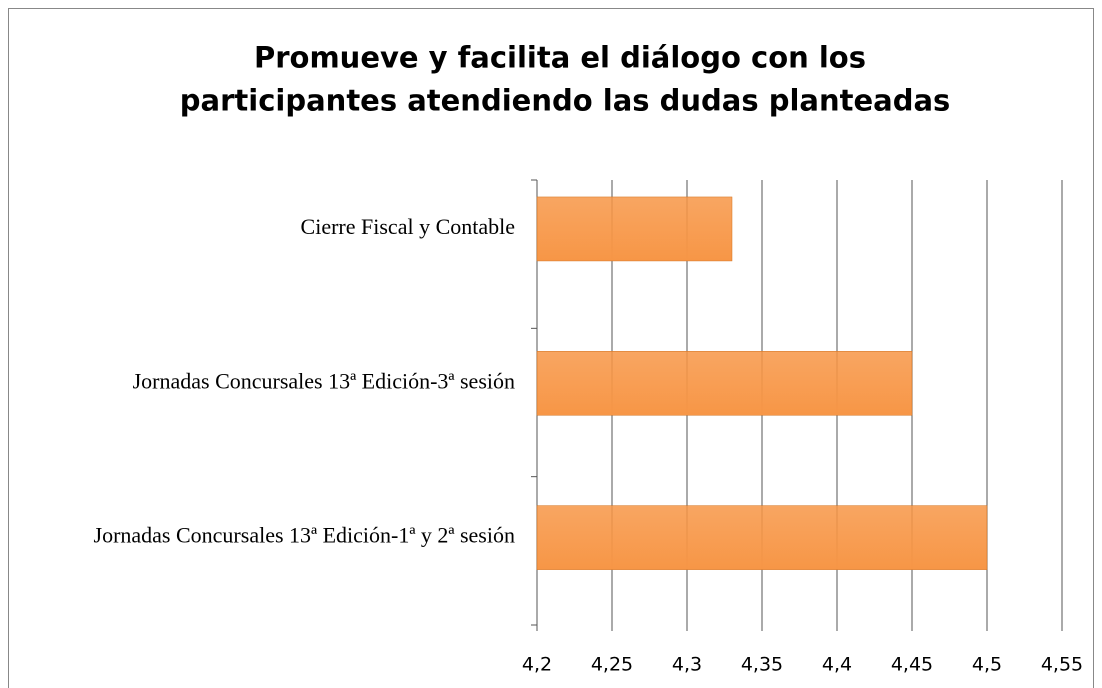 The image size is (1102, 688). What do you see at coordinates (537, 665) in the screenshot?
I see `x-tick-label: 4,2` at bounding box center [537, 665].